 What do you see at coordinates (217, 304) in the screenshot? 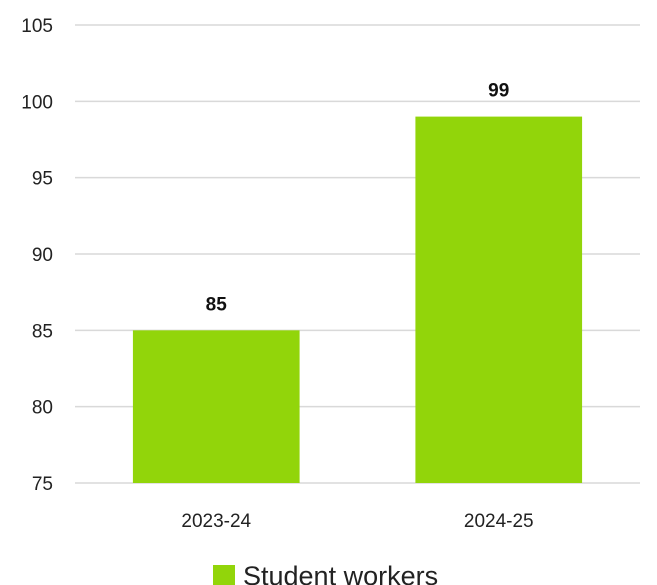
I see `data-label: 85` at bounding box center [217, 304].